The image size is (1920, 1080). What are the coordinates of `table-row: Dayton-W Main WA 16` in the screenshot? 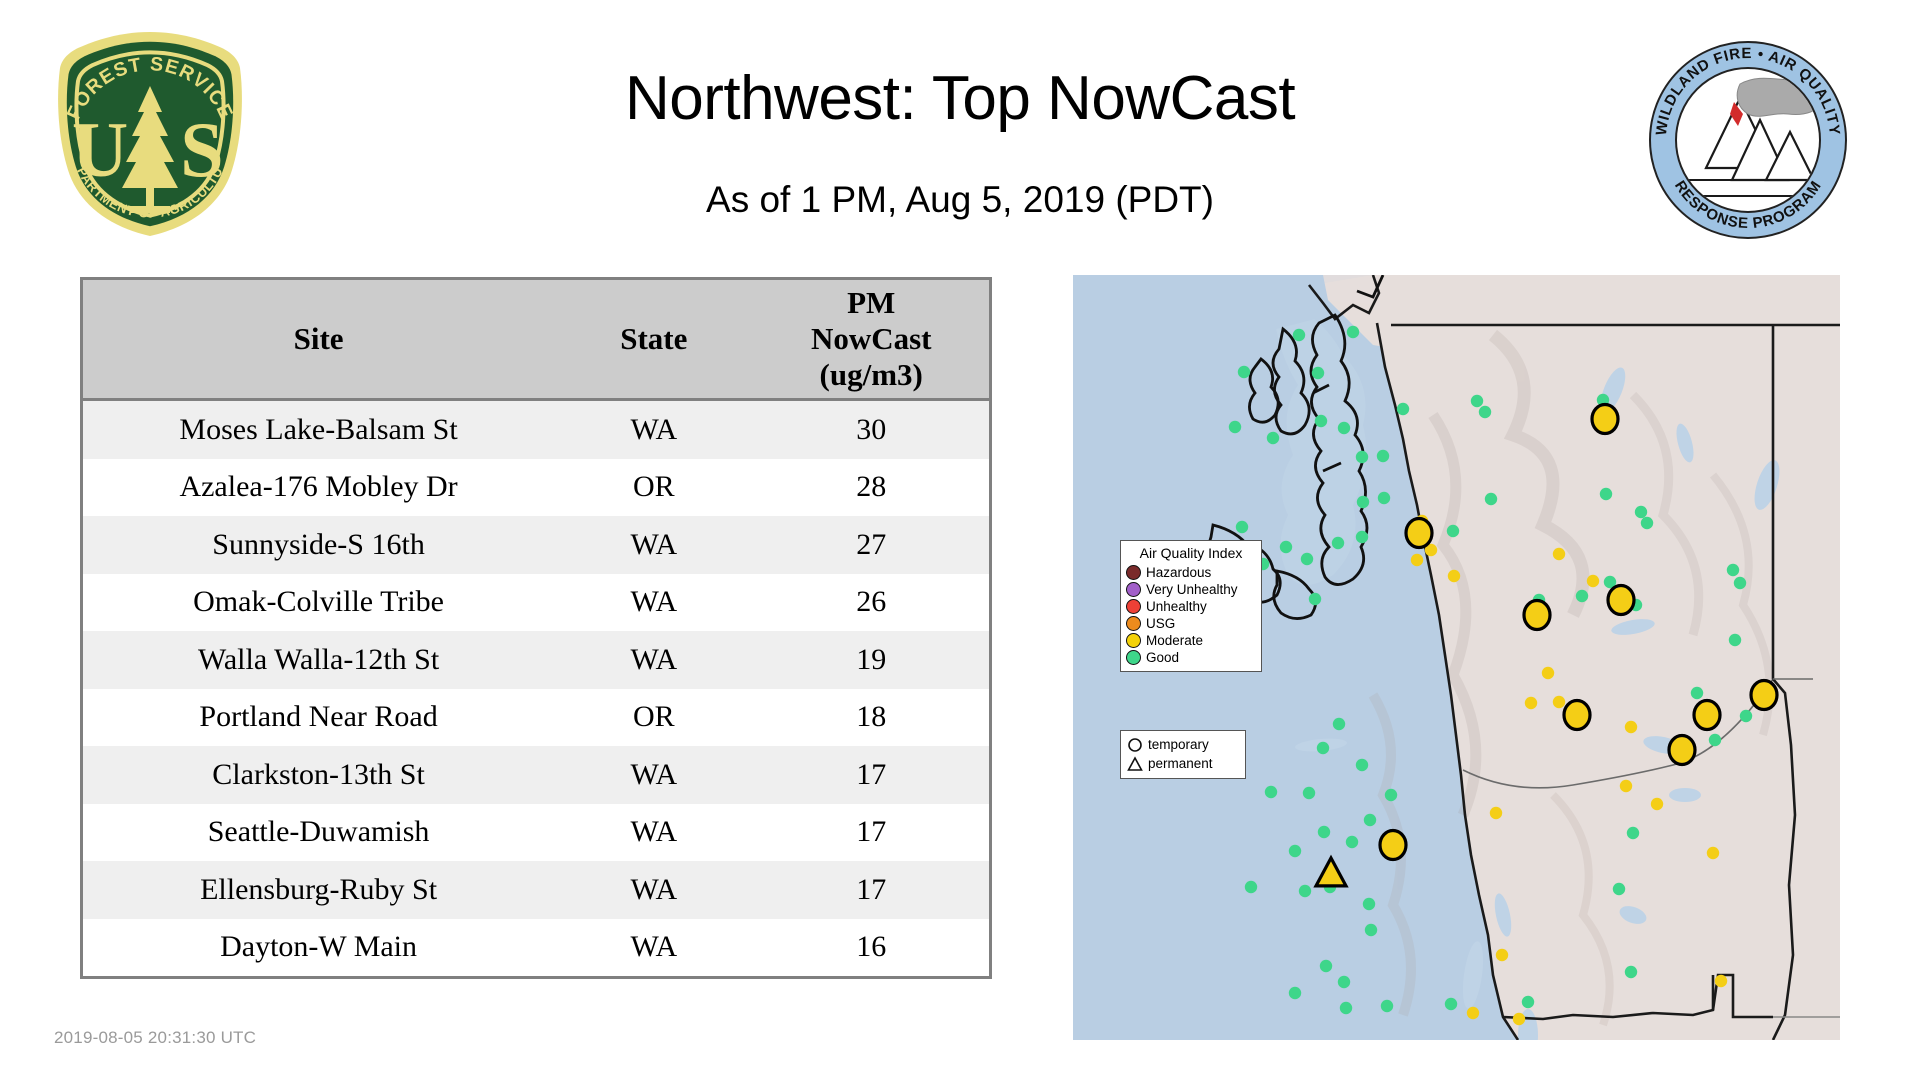 It's located at (536, 948).